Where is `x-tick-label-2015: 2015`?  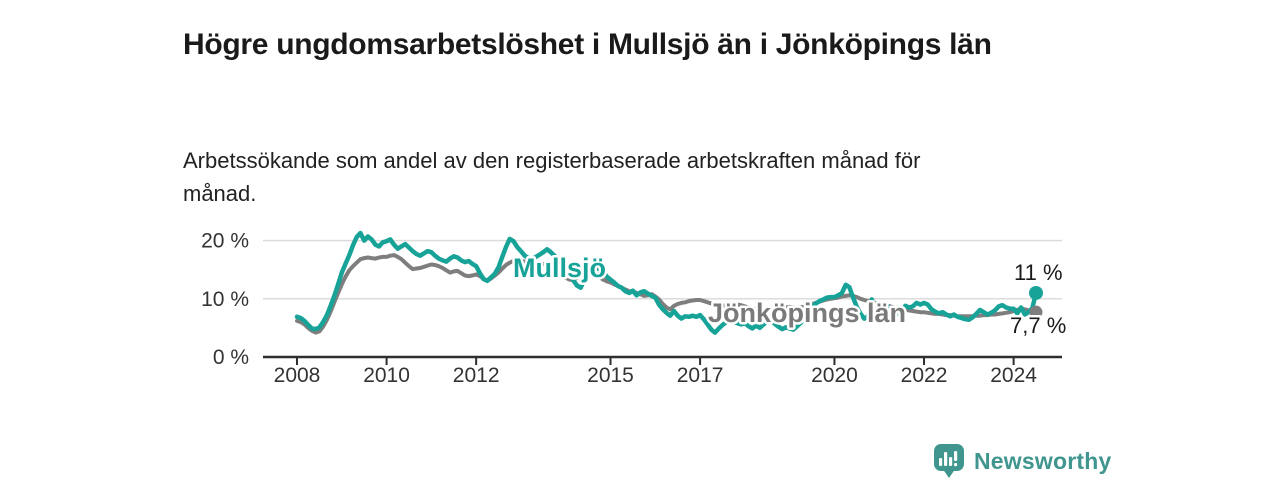
x-tick-label-2015: 2015 is located at coordinates (610, 375).